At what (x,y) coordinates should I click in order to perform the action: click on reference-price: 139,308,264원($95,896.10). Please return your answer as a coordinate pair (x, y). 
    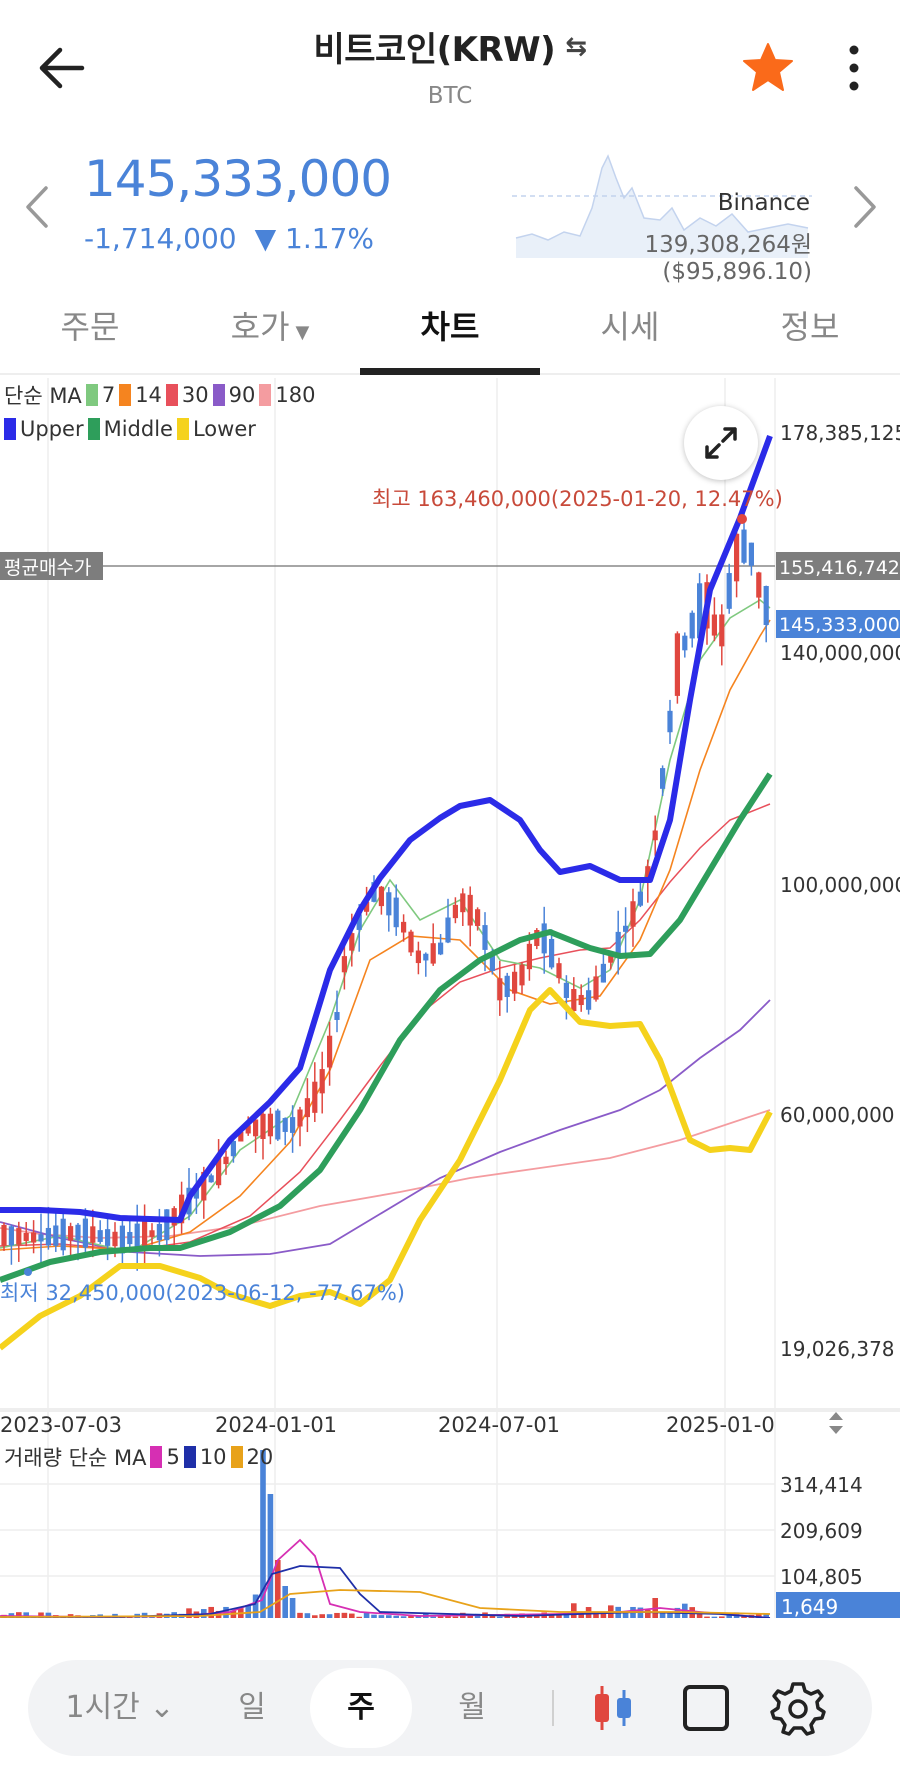
    Looking at the image, I should click on (728, 258).